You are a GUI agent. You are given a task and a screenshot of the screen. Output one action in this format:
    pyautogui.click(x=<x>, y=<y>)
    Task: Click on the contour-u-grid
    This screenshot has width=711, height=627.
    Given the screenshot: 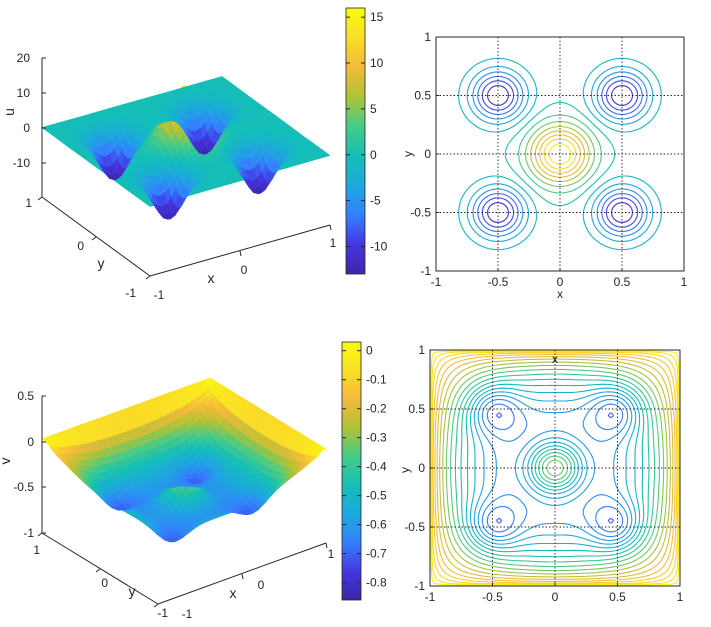 What is the action you would take?
    pyautogui.click(x=560, y=154)
    